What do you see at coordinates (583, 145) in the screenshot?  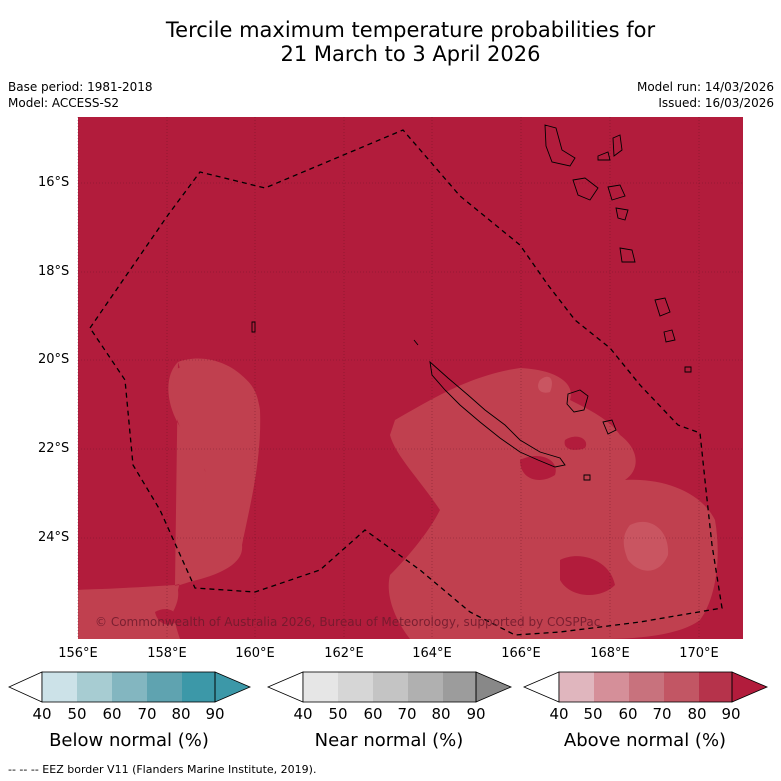 I see `vanuatu-islands-north` at bounding box center [583, 145].